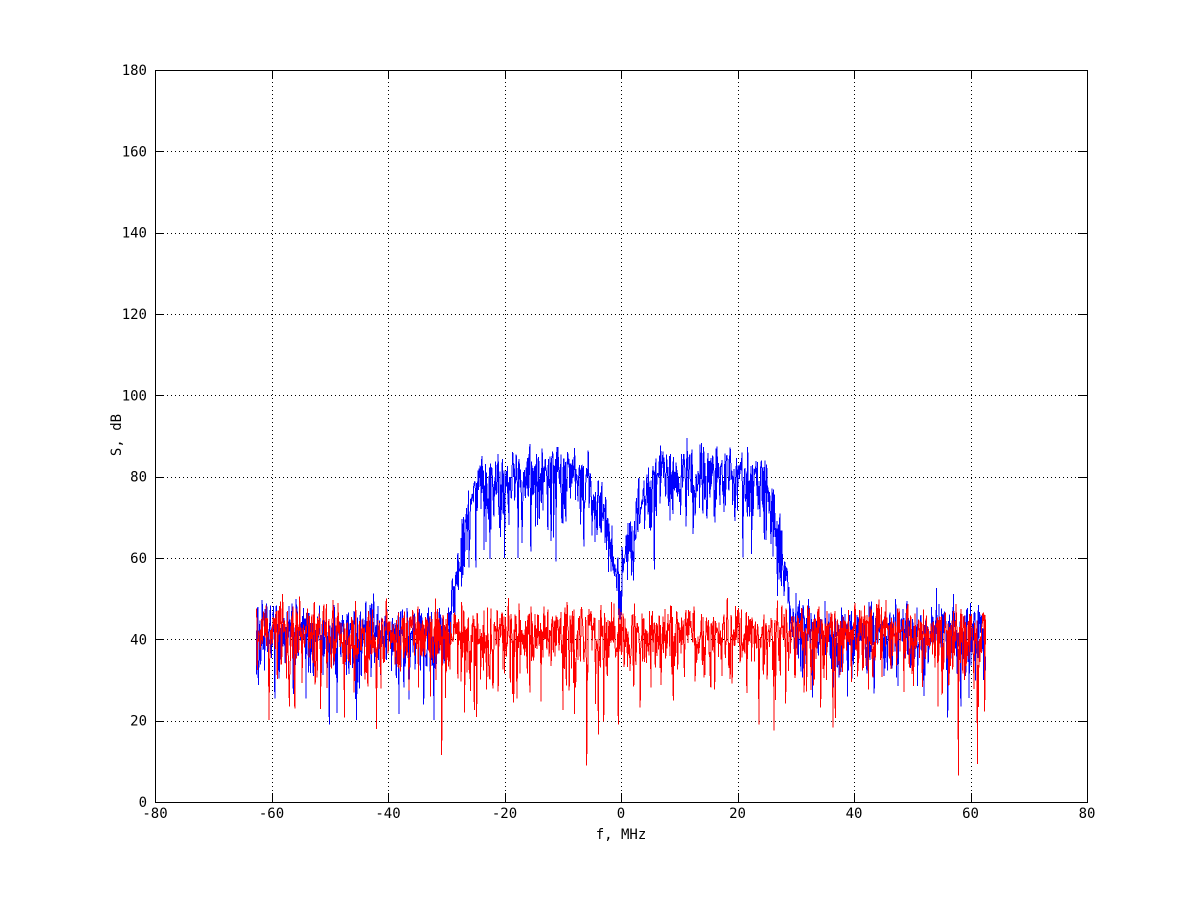 The height and width of the screenshot is (901, 1200). What do you see at coordinates (134, 71) in the screenshot?
I see `y-tick-label: 180` at bounding box center [134, 71].